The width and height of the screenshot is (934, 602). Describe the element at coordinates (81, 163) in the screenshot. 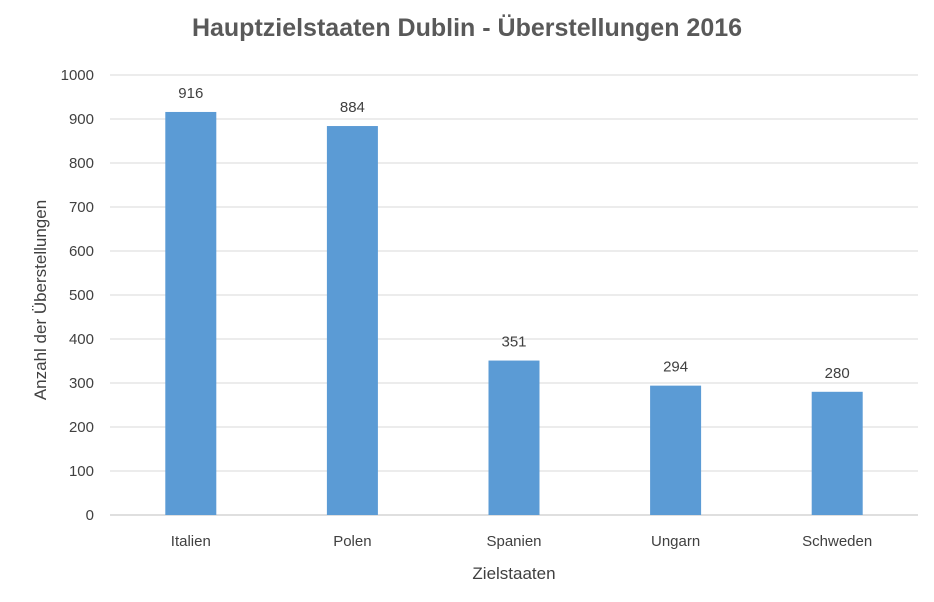

I see `y-tick-label: 800` at that location.